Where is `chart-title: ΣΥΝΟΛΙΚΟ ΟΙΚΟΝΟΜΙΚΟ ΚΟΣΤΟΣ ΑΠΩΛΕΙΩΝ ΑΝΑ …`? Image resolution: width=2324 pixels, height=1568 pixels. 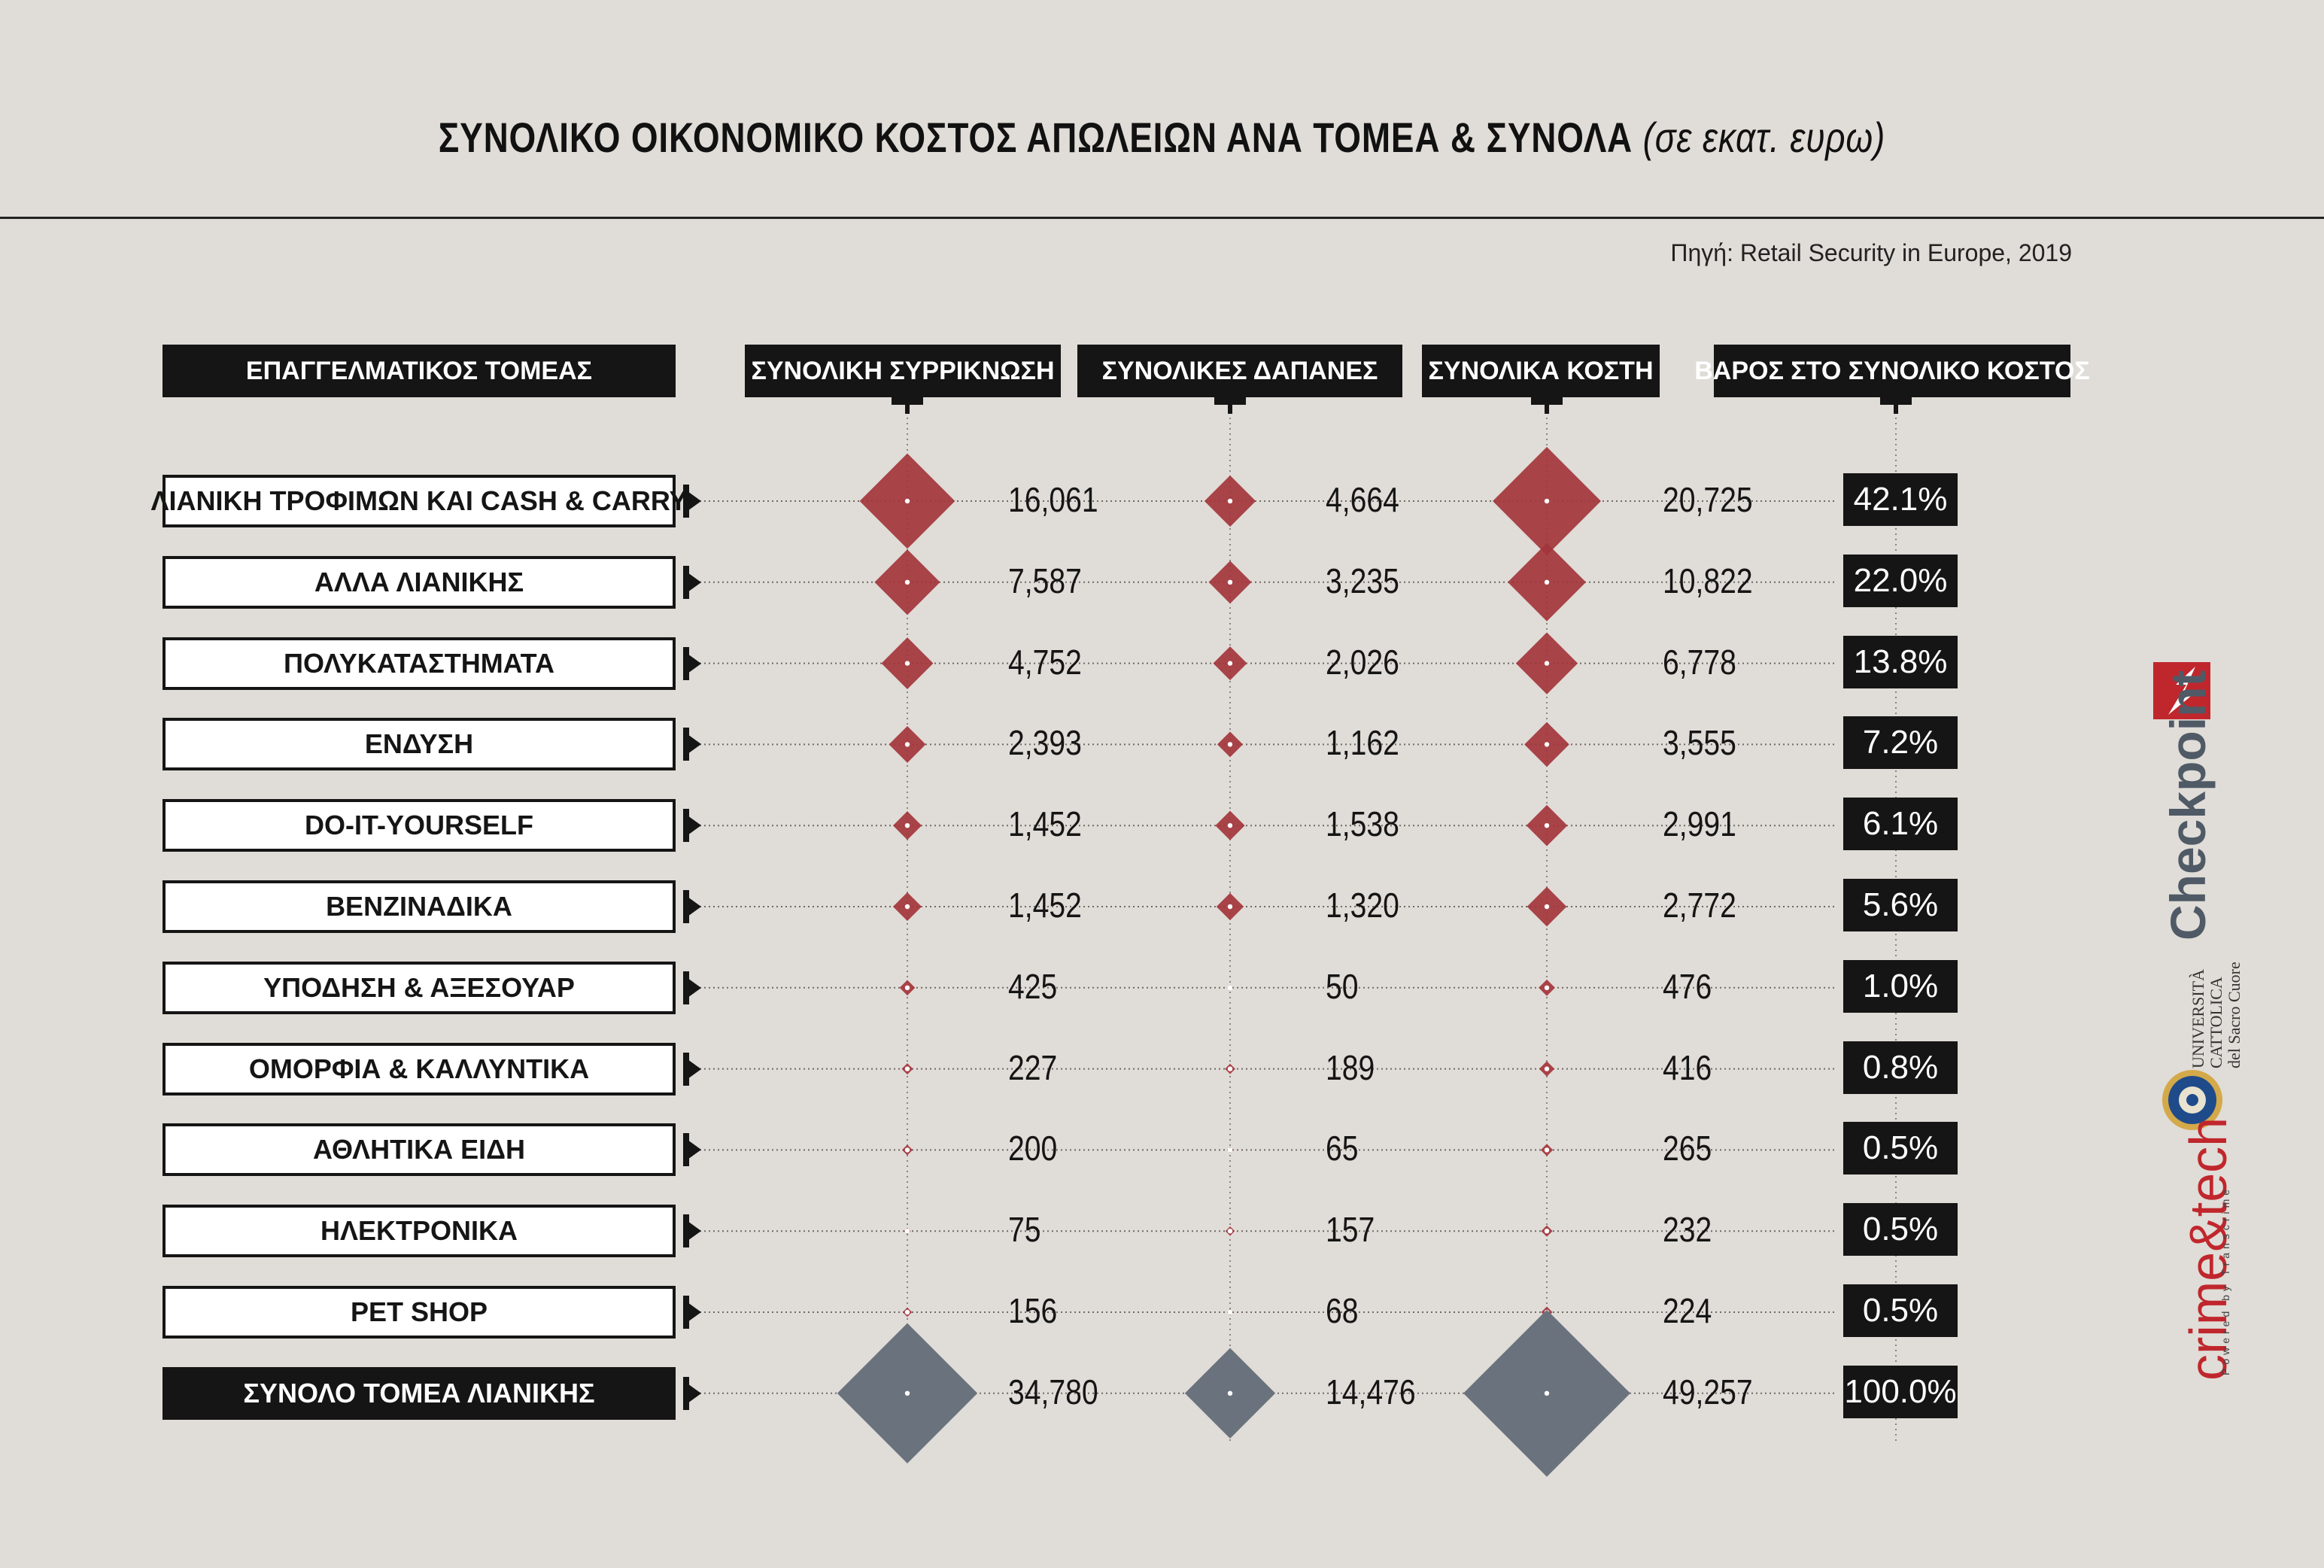
chart-title: ΣΥΝΟΛΙΚΟ ΟΙΚΟΝΟΜΙΚΟ ΚΟΣΤΟΣ ΑΠΩΛΕΙΩΝ ΑΝΑ … is located at coordinates (1162, 137).